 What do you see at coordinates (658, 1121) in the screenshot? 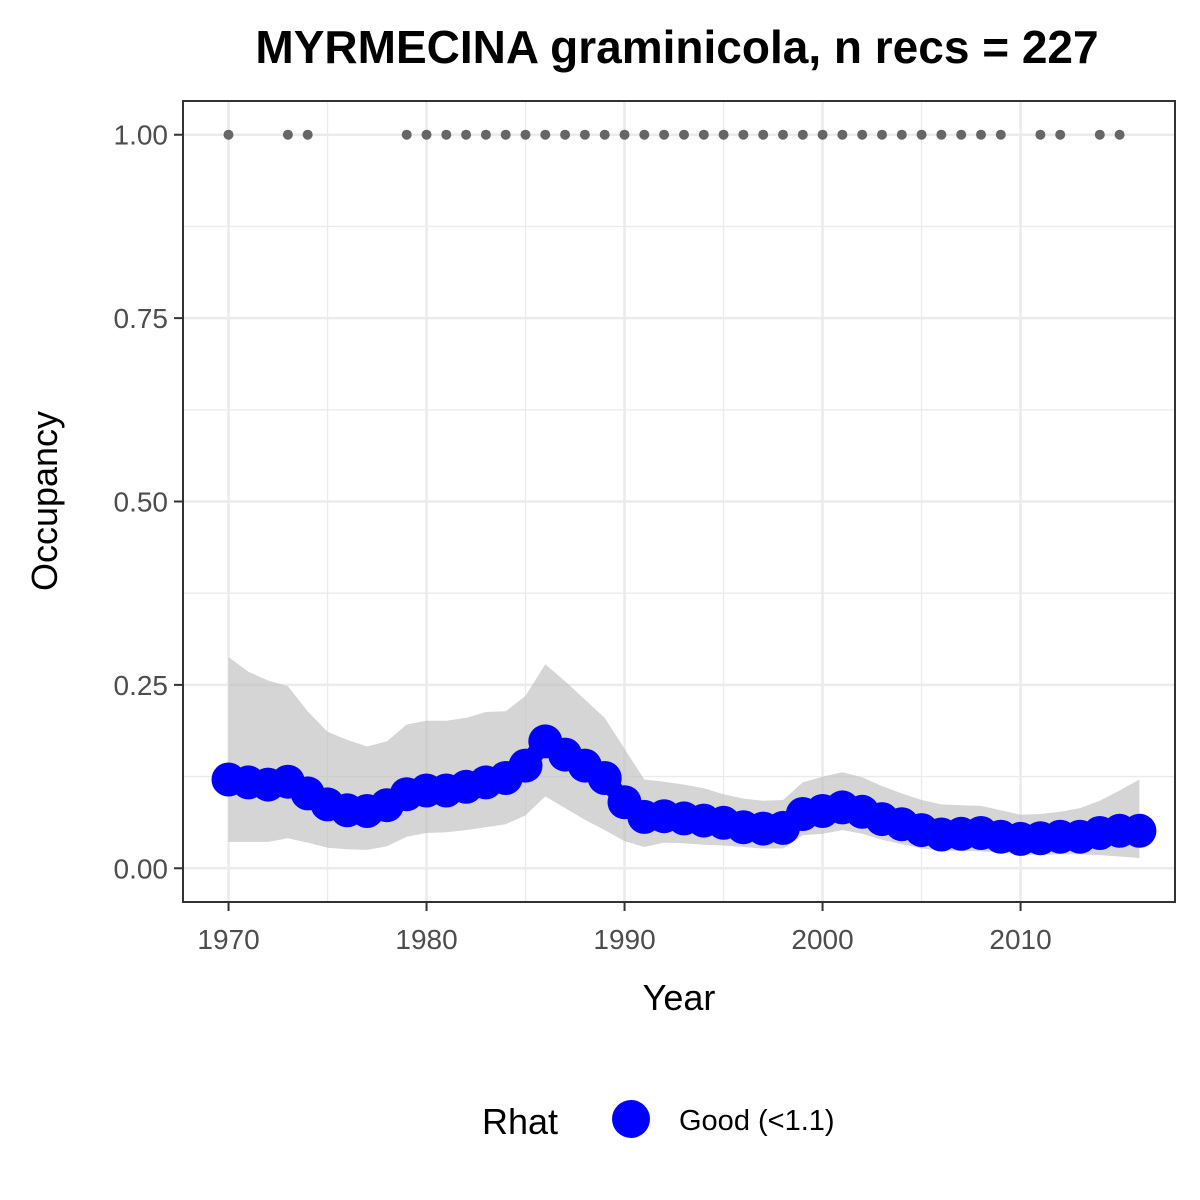
I see `legend: Rhat Good (<1.1)` at bounding box center [658, 1121].